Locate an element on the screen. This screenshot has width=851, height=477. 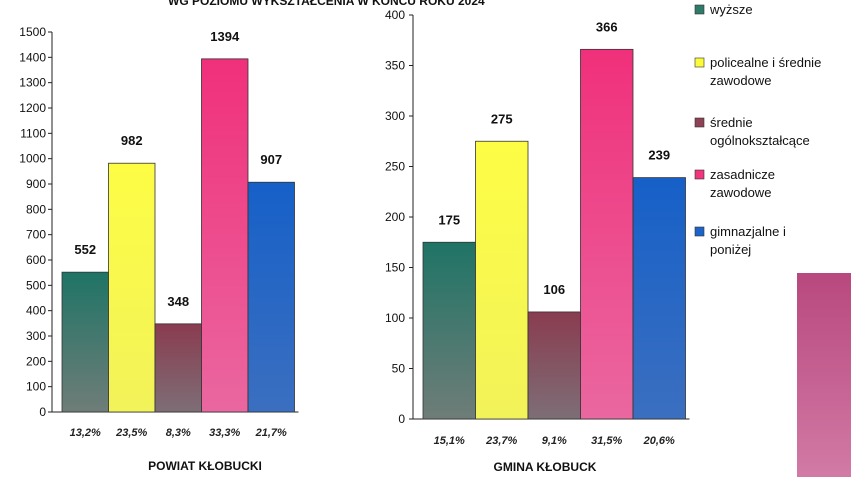
y-tick-label: 150 is located at coordinates (395, 268).